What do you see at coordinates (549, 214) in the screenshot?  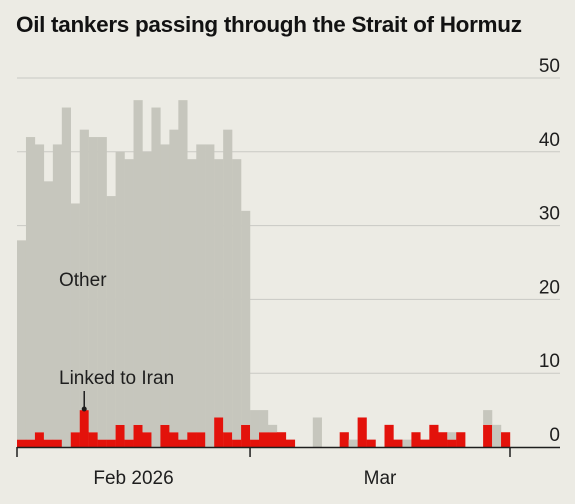 I see `y-tick-label: 30` at bounding box center [549, 214].